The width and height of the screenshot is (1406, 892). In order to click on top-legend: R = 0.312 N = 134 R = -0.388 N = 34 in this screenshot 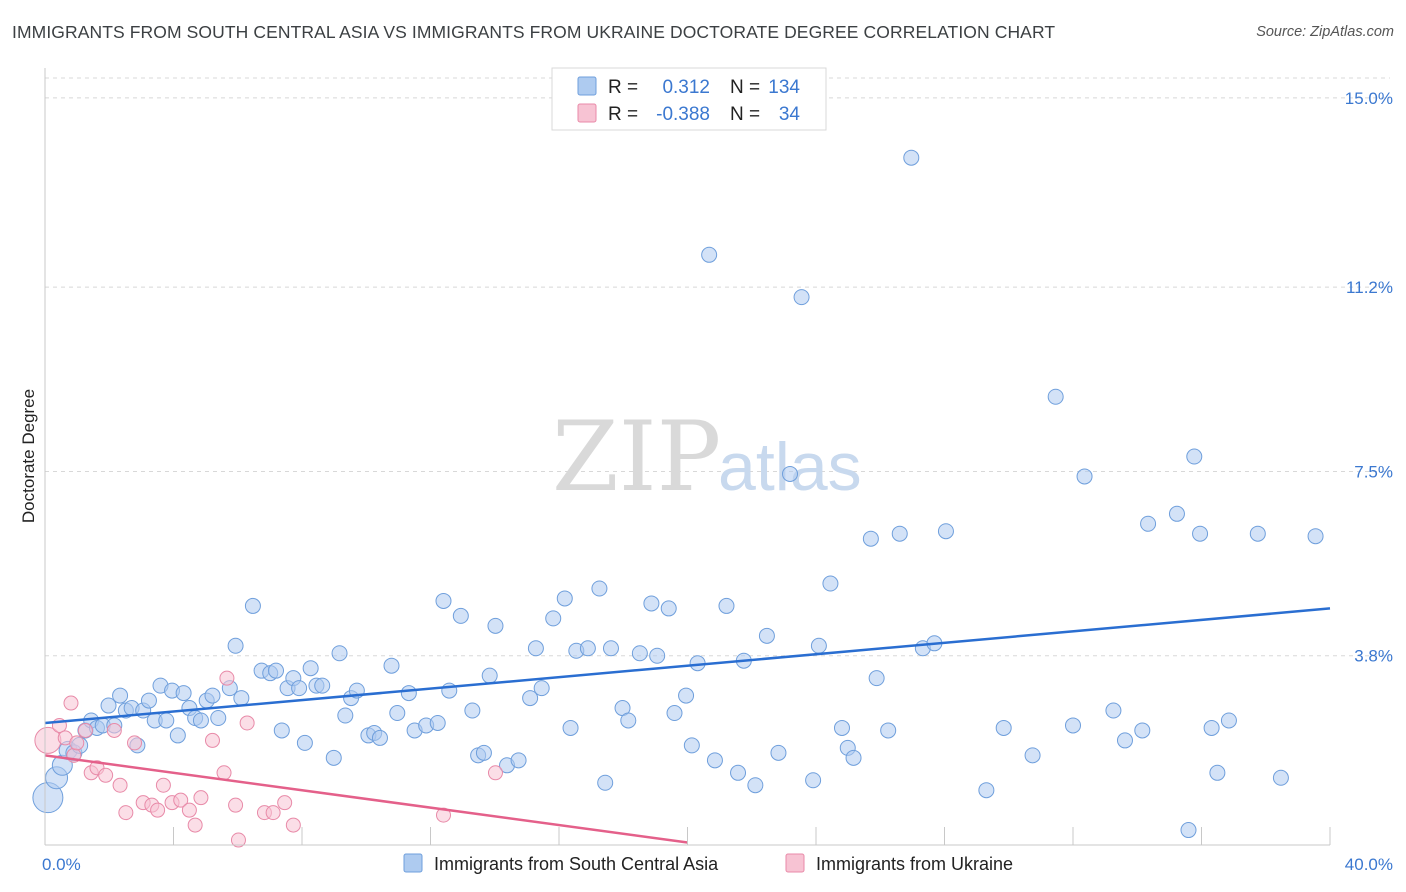, I will do `click(689, 99)`.